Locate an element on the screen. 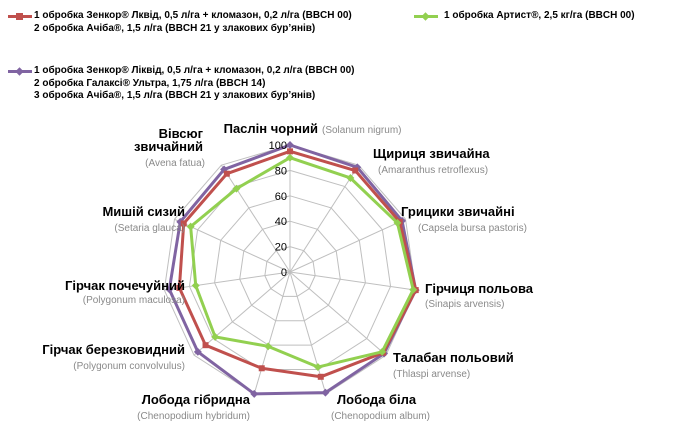 The height and width of the screenshot is (425, 677). category-latin-7: (Polygonum convolvulus) is located at coordinates (129, 366).